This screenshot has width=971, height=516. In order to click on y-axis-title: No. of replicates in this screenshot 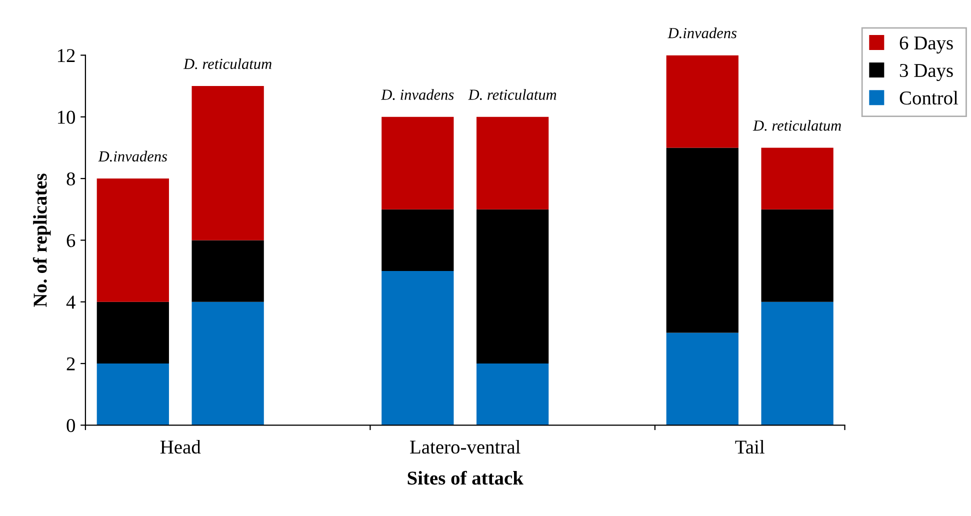, I will do `click(41, 240)`.